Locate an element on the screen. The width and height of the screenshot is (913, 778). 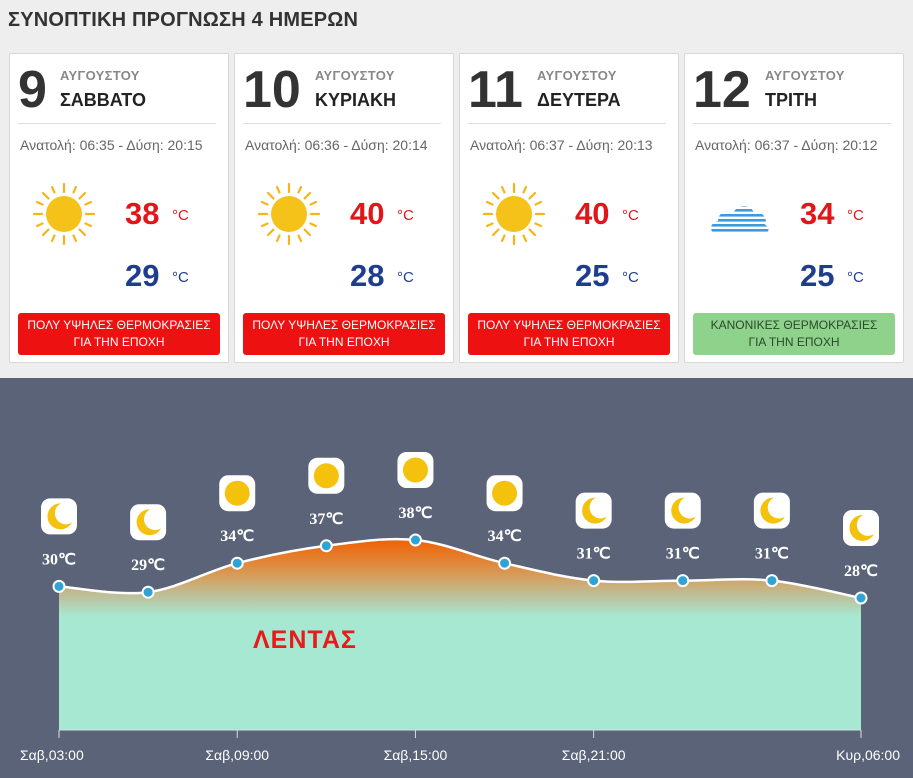
max-temp: 38 is located at coordinates (142, 213).